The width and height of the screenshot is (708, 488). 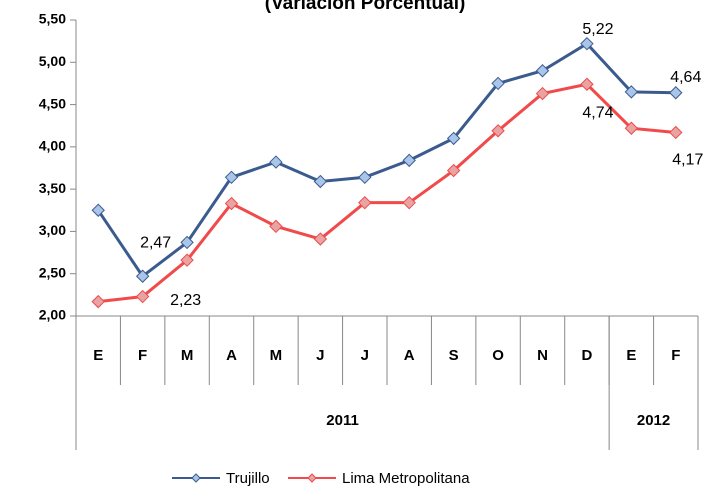 I want to click on y-tick-label: 5,00, so click(x=52, y=61).